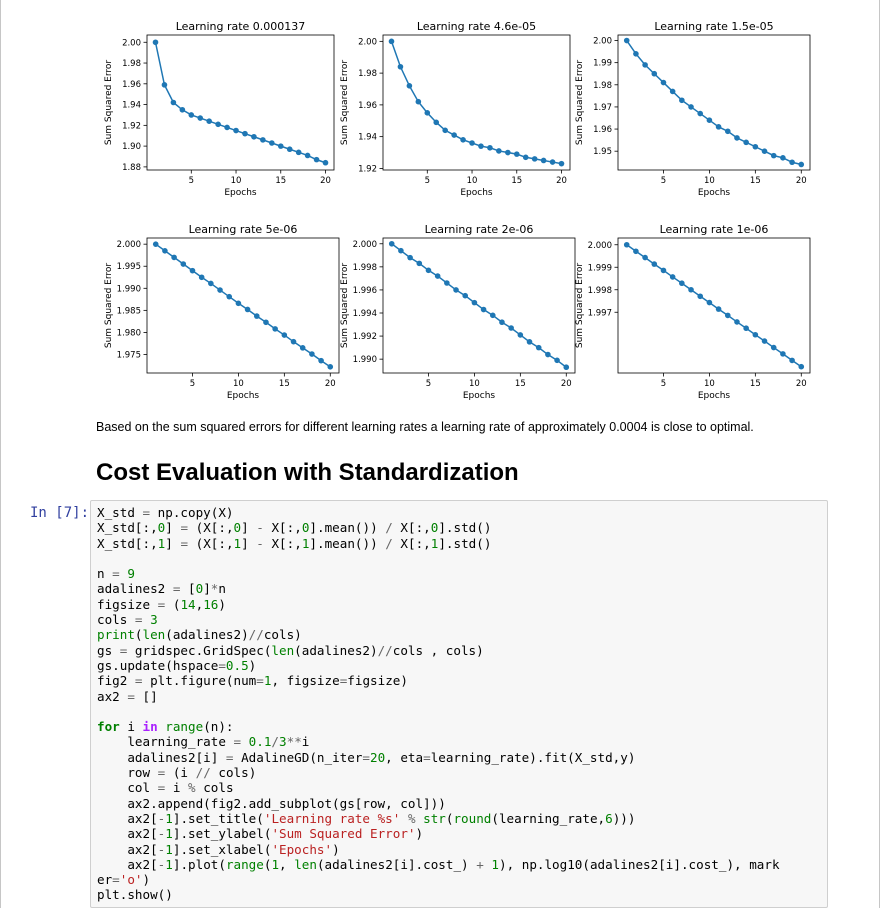 The width and height of the screenshot is (884, 908). Describe the element at coordinates (709, 181) in the screenshot. I see `x-tick-label: 10` at that location.